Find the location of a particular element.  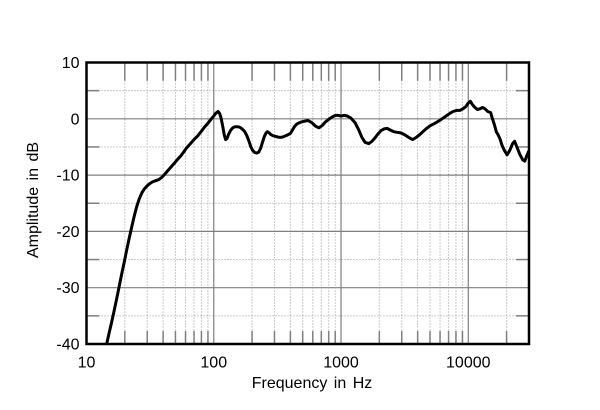

x-tick-label: 1000 is located at coordinates (341, 363).